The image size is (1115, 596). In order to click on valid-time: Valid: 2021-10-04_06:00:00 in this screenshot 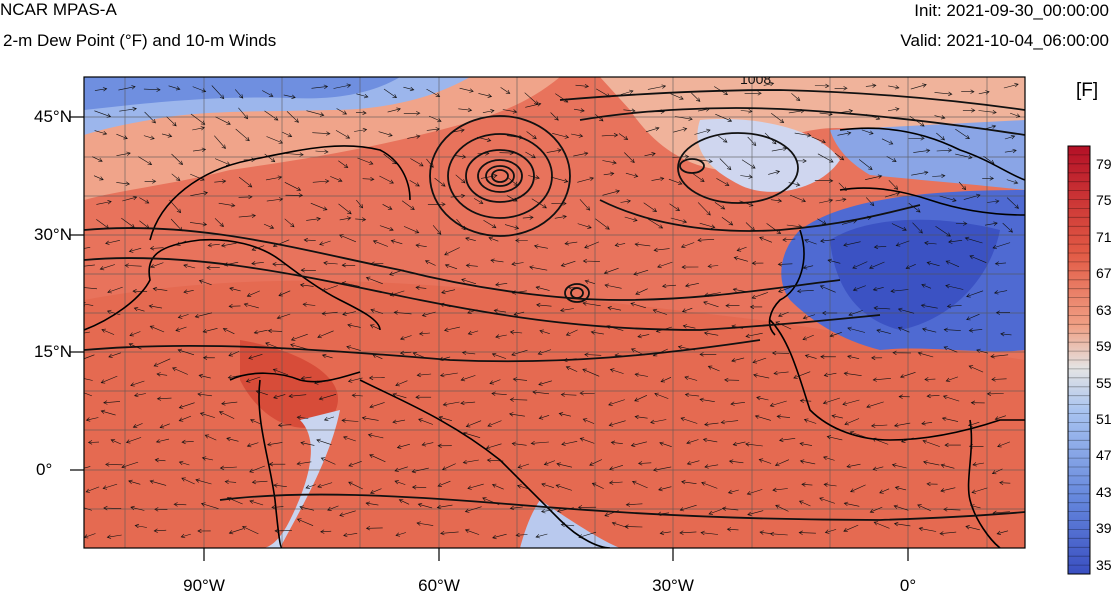, I will do `click(1004, 40)`.